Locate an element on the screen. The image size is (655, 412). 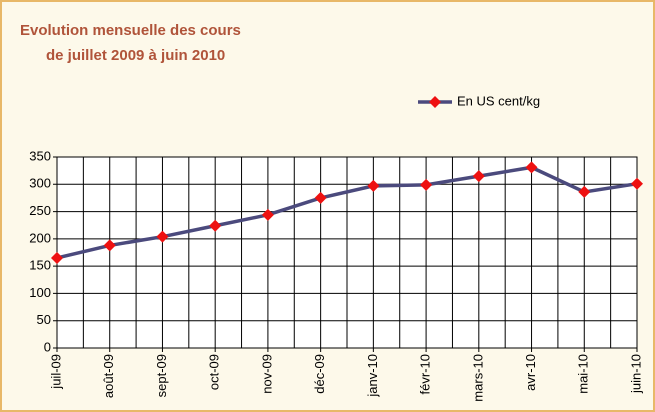
y-tick-label: 100 is located at coordinates (40, 292).